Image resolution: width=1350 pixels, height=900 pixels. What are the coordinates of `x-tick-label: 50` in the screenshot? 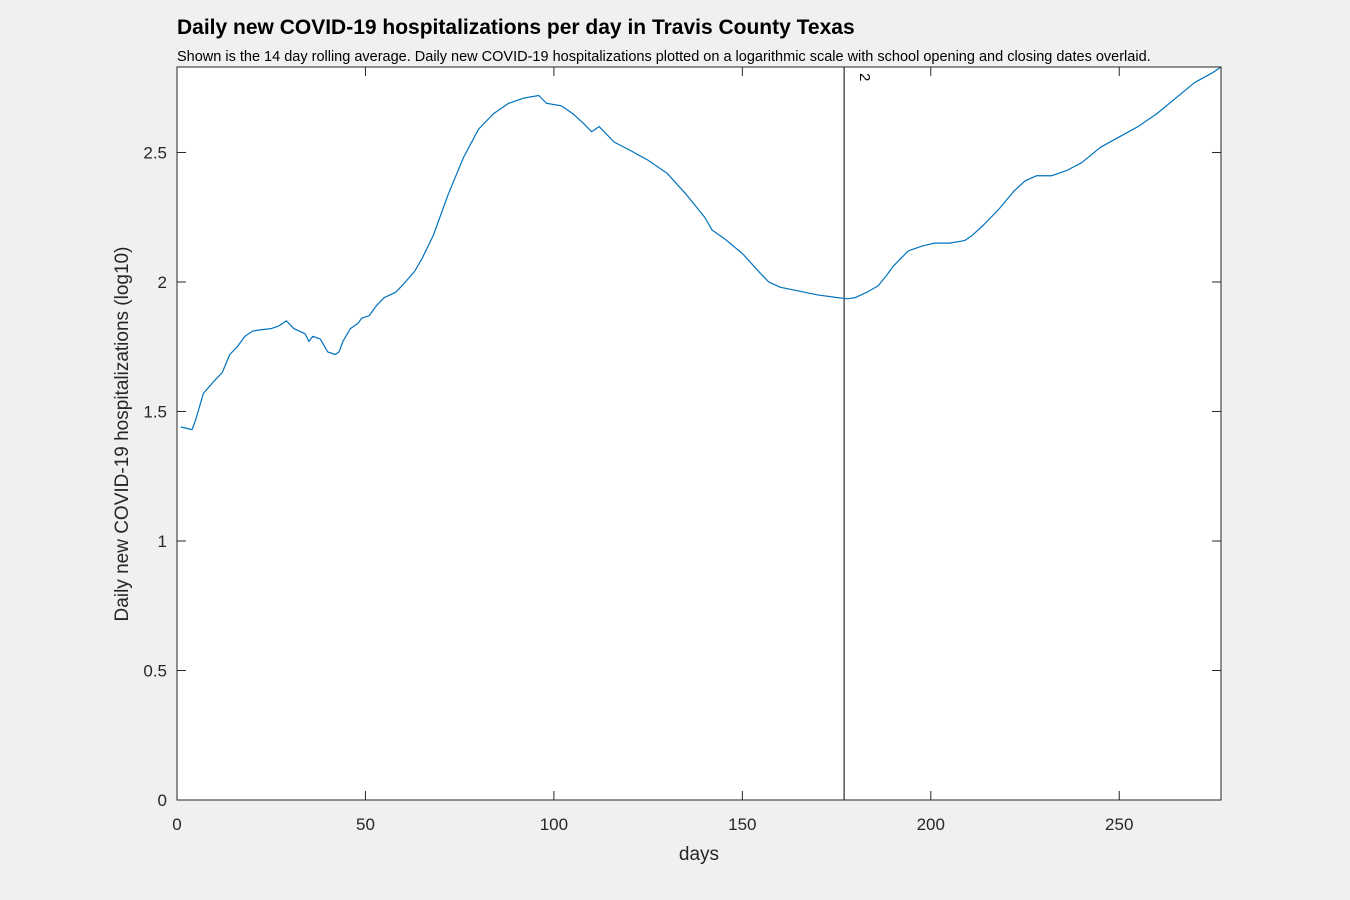 It's located at (365, 824).